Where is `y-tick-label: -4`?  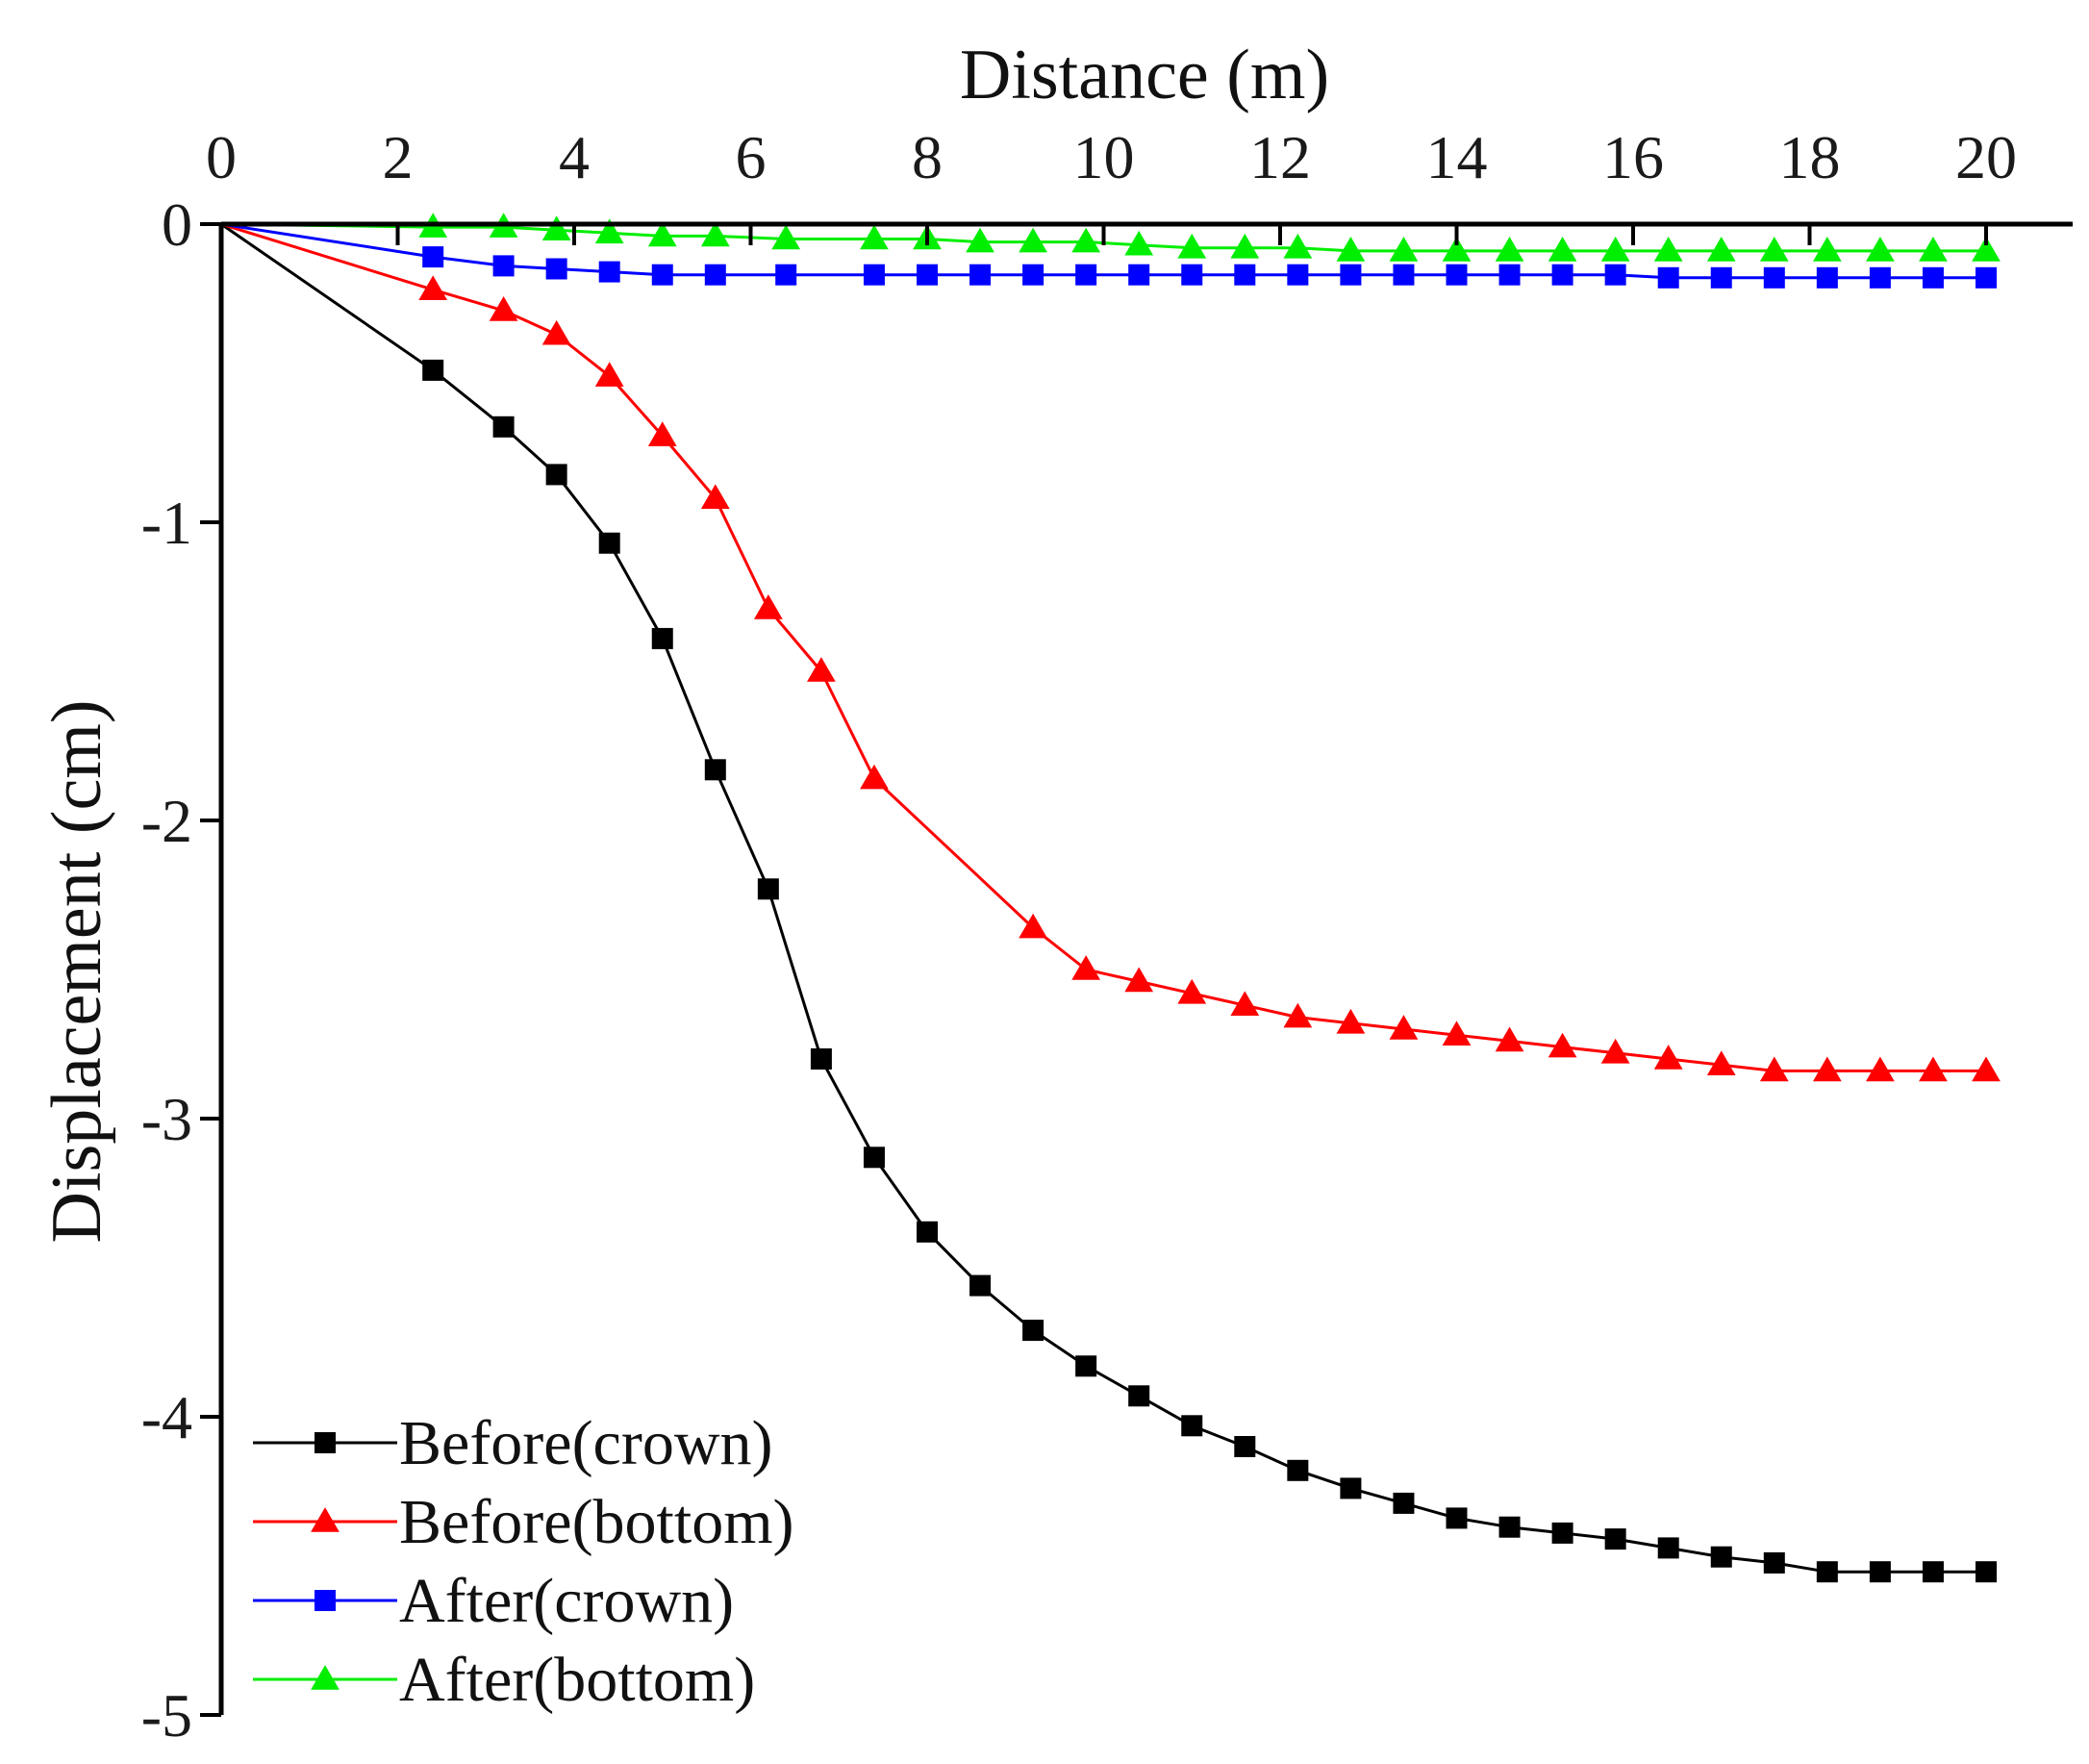 y-tick-label: -4 is located at coordinates (166, 1417).